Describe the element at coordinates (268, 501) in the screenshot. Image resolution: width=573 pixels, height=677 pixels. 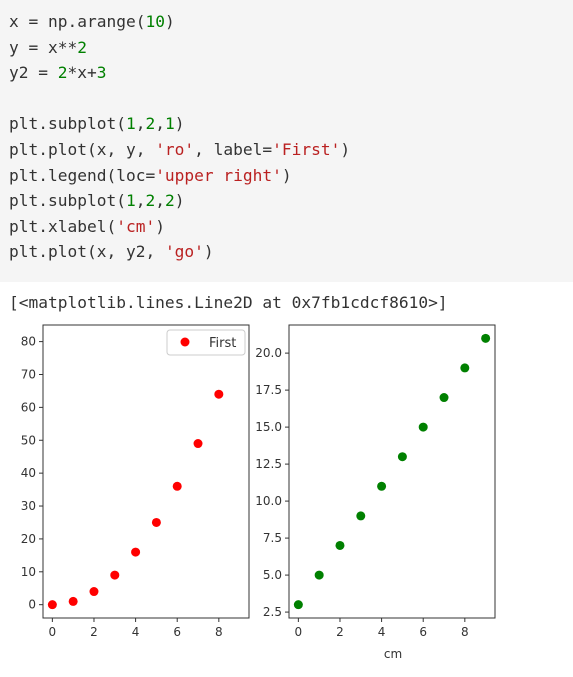
I see `y-tick-label: 10.0` at that location.